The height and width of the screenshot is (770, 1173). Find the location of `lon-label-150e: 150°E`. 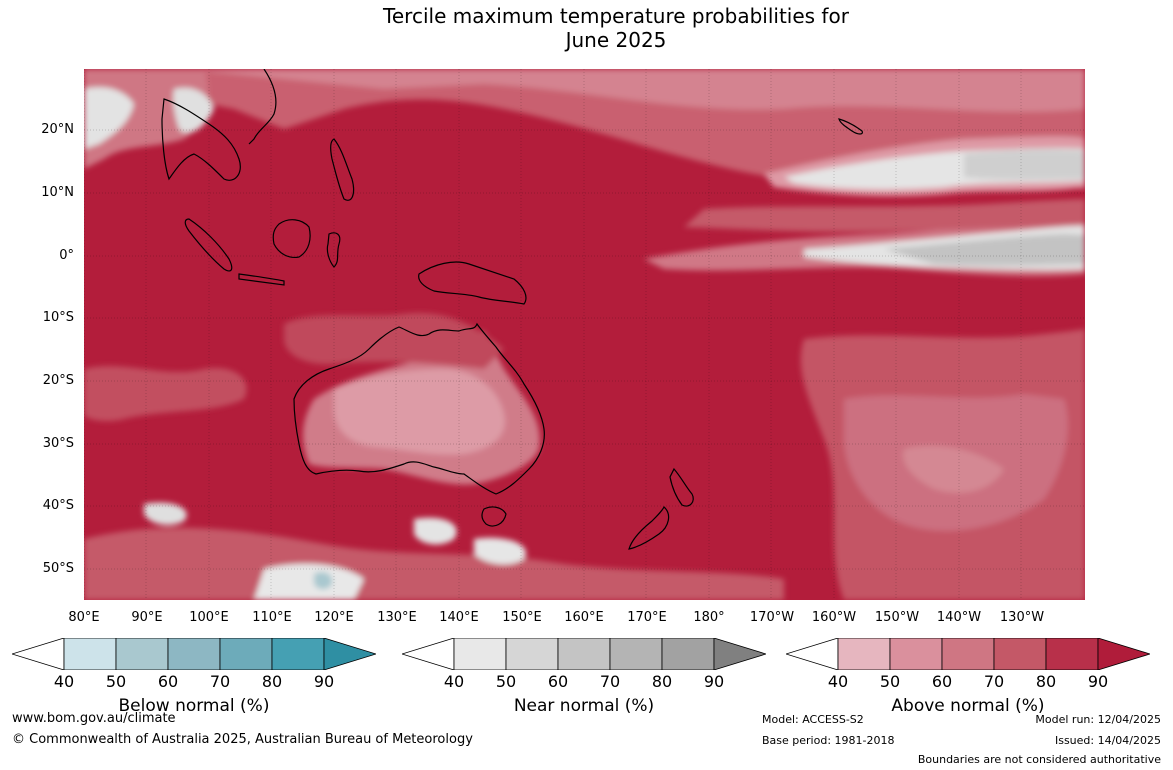

lon-label-150e: 150°E is located at coordinates (522, 617).